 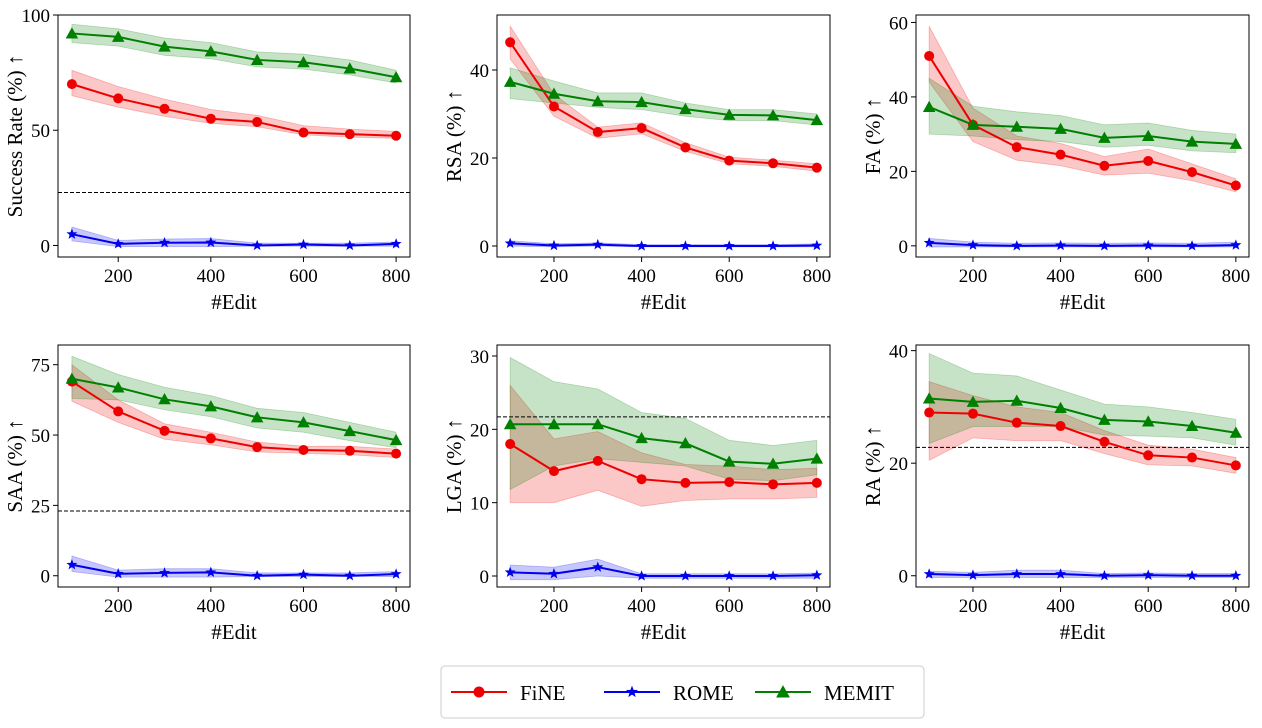 I want to click on y-axis-label: RA (%) ↑, so click(x=873, y=466).